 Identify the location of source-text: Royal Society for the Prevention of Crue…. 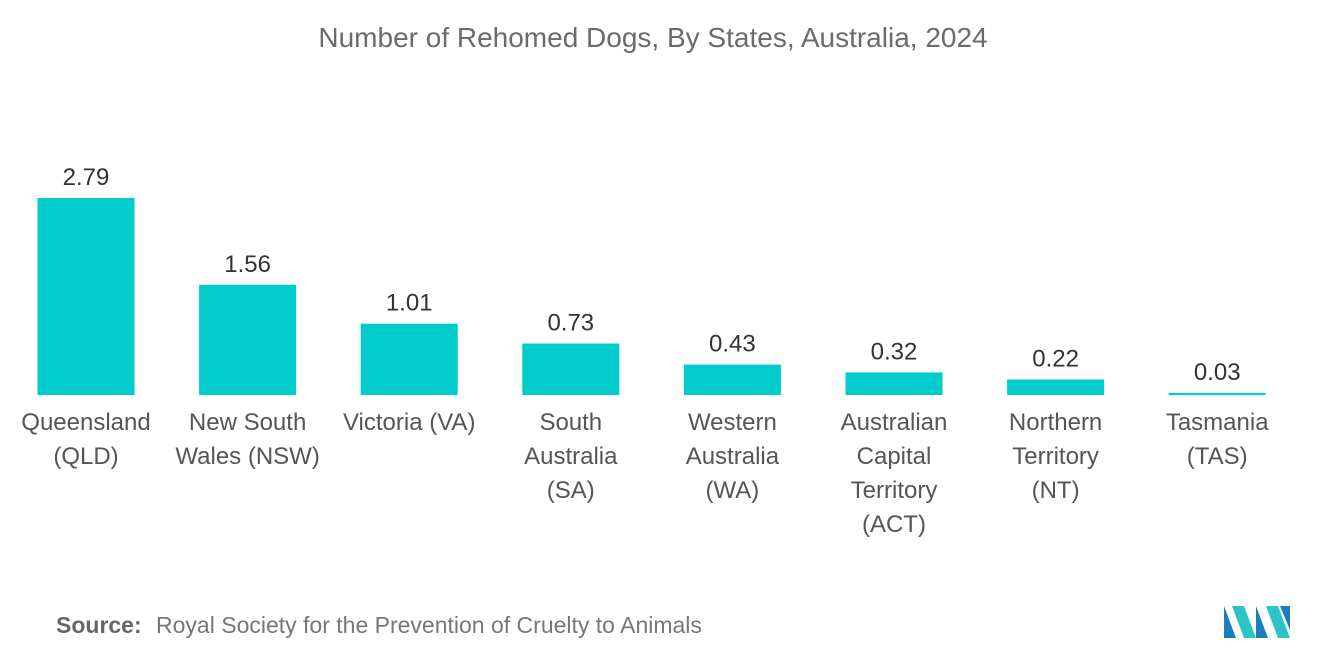
(429, 625).